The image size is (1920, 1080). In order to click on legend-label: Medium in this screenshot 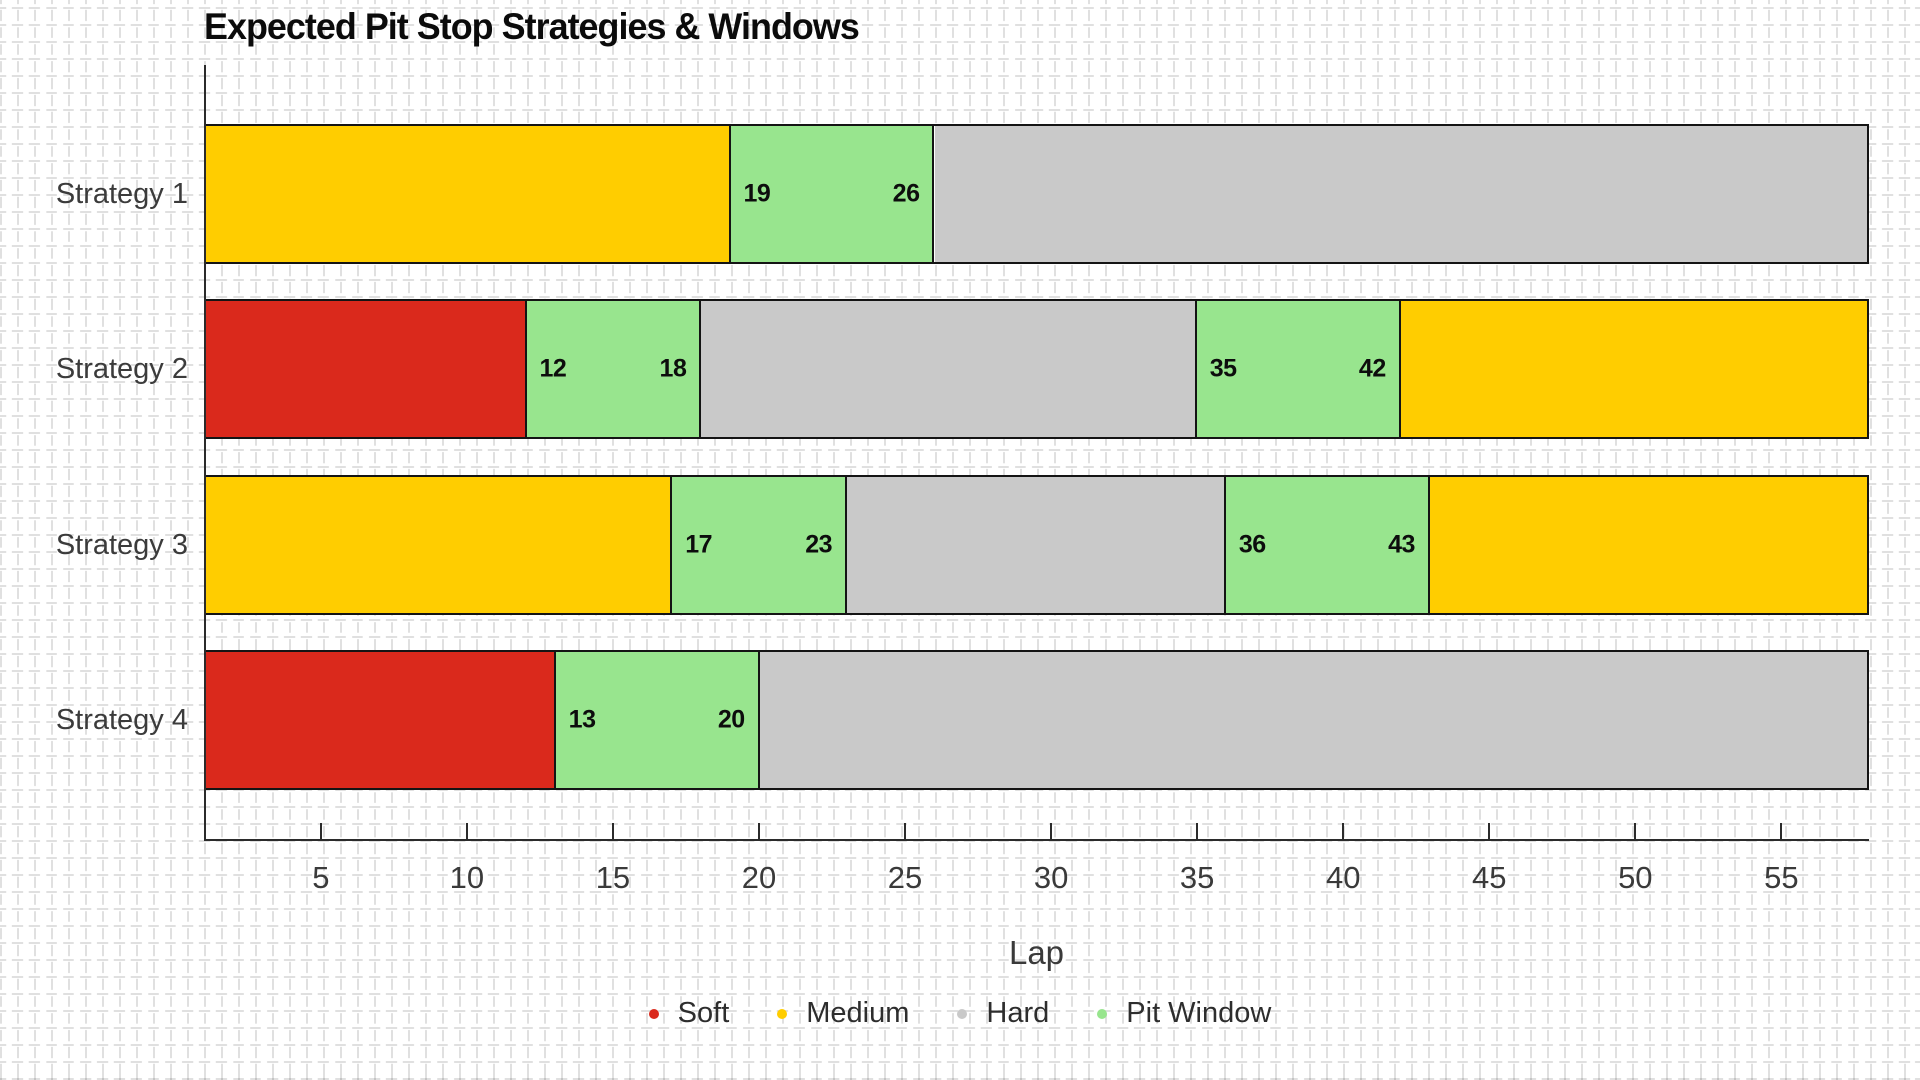, I will do `click(858, 1013)`.